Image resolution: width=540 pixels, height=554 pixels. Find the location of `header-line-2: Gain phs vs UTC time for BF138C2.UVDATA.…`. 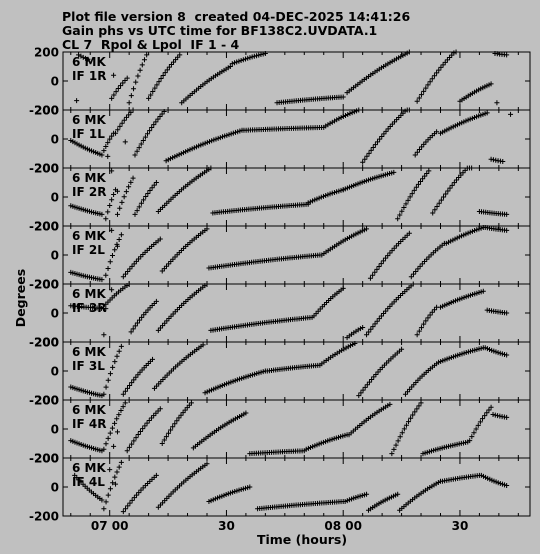

header-line-2: Gain phs vs UTC time for BF138C2.UVDATA.… is located at coordinates (220, 30).